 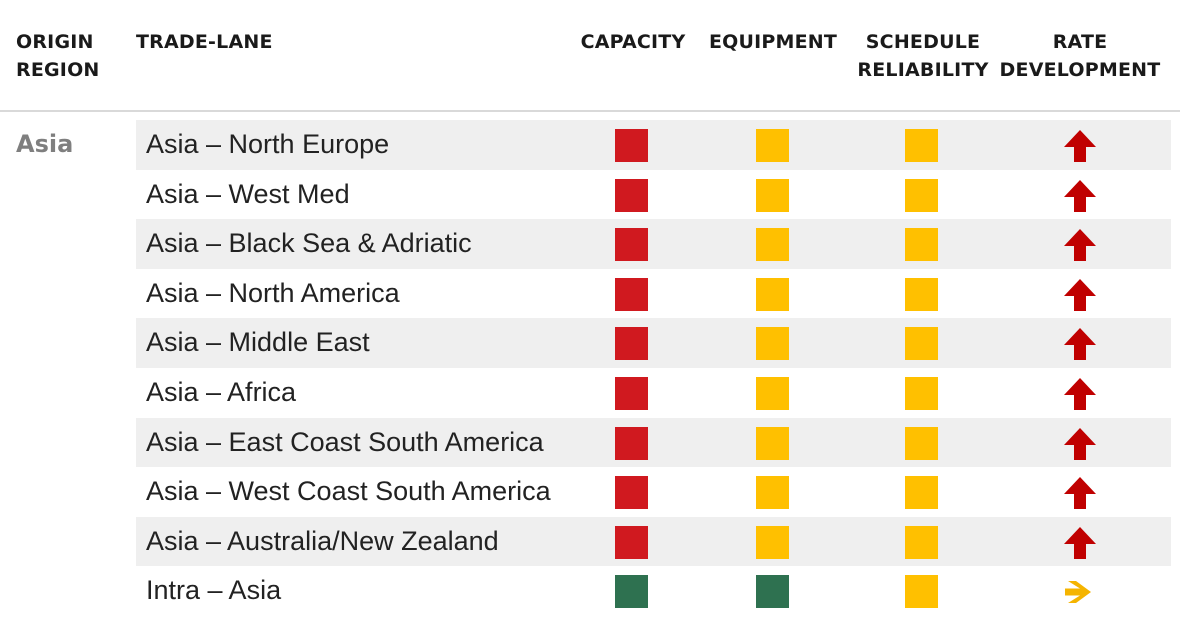 What do you see at coordinates (653, 393) in the screenshot?
I see `table-row: Asia – Africa` at bounding box center [653, 393].